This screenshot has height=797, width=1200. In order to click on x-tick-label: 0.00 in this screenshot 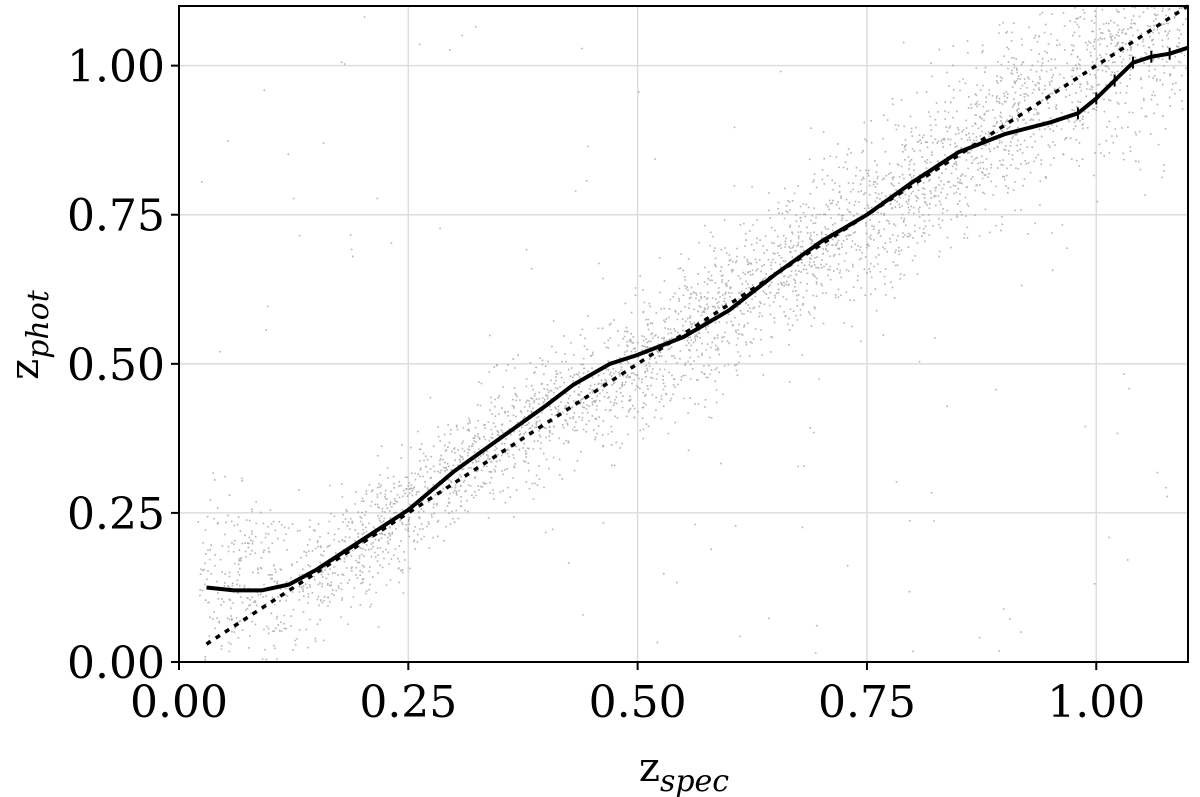, I will do `click(179, 702)`.